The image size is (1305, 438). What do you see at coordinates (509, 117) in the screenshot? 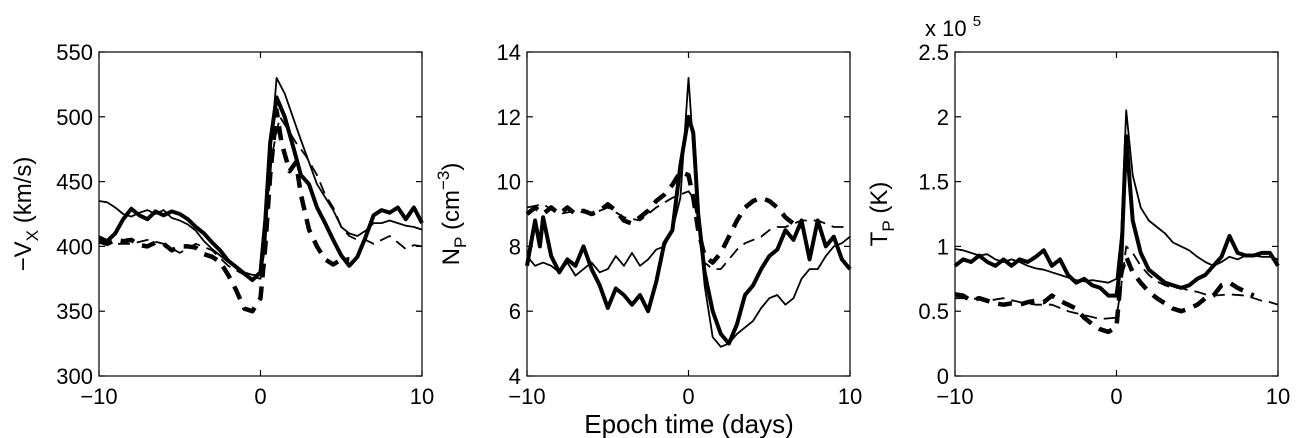
I see `y-tick-label: 12` at bounding box center [509, 117].